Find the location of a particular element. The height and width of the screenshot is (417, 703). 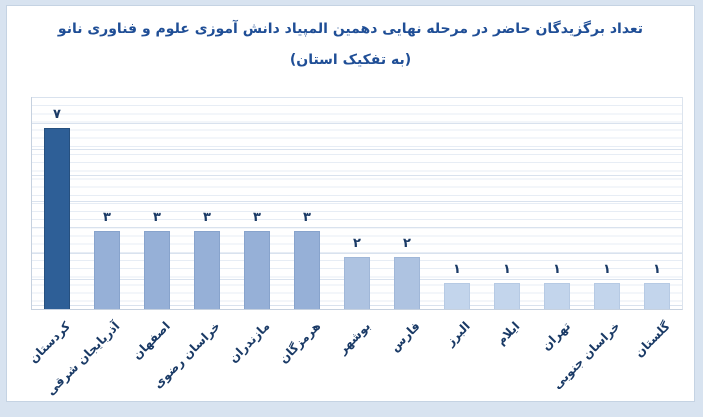

bar-slot: ٧ is located at coordinates (57, 203).